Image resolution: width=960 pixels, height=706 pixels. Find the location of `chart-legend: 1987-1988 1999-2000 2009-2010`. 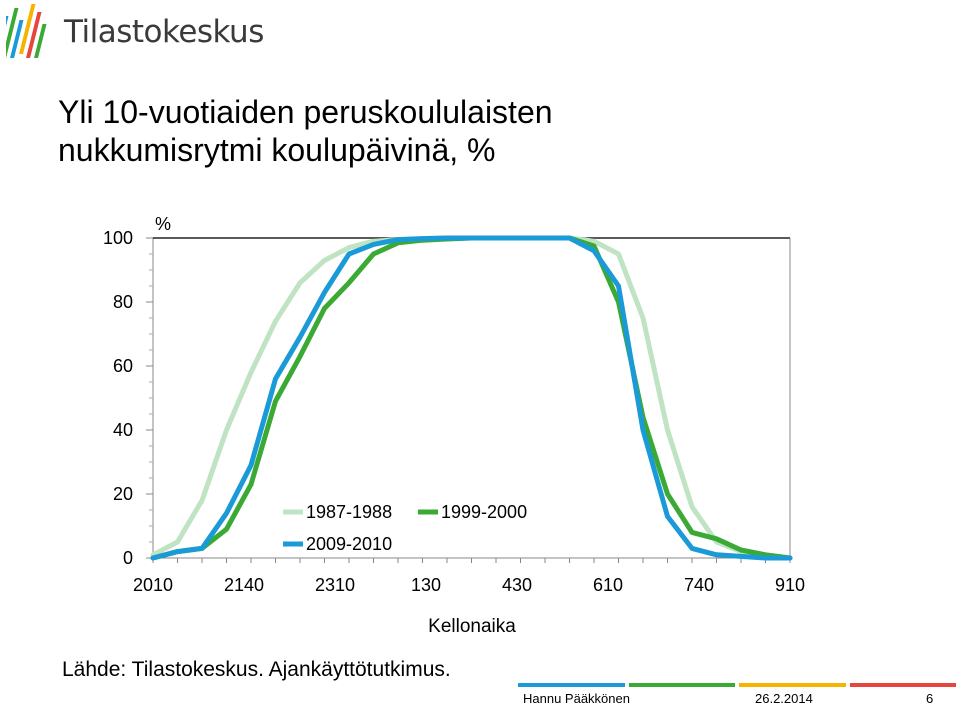

chart-legend: 1987-1988 1999-2000 2009-2010 is located at coordinates (405, 528).